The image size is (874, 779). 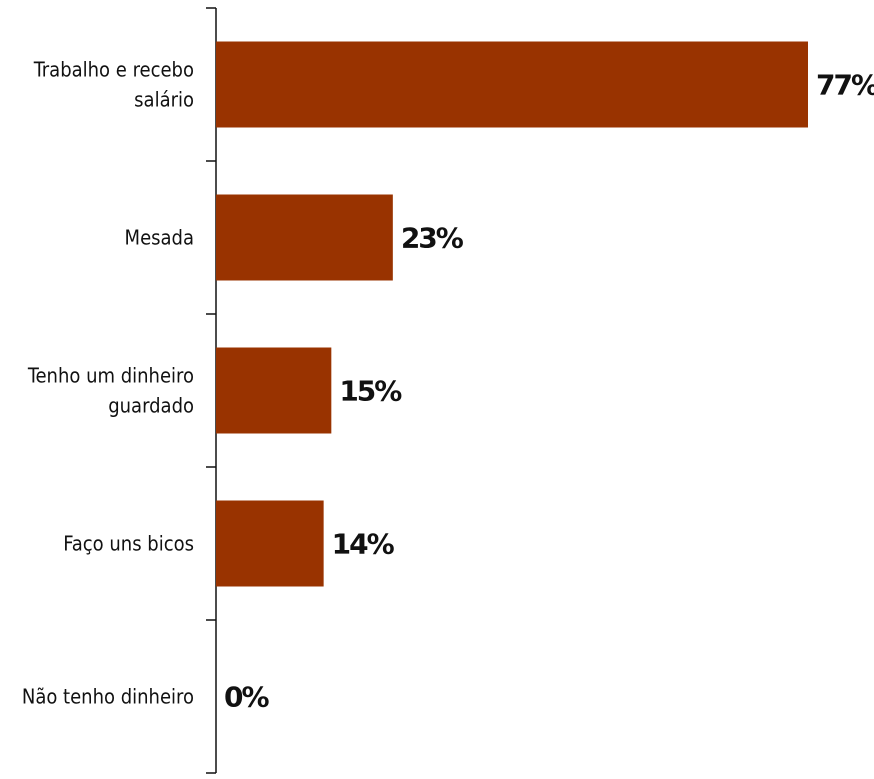 I want to click on category-label-line: Mesada, so click(x=159, y=238).